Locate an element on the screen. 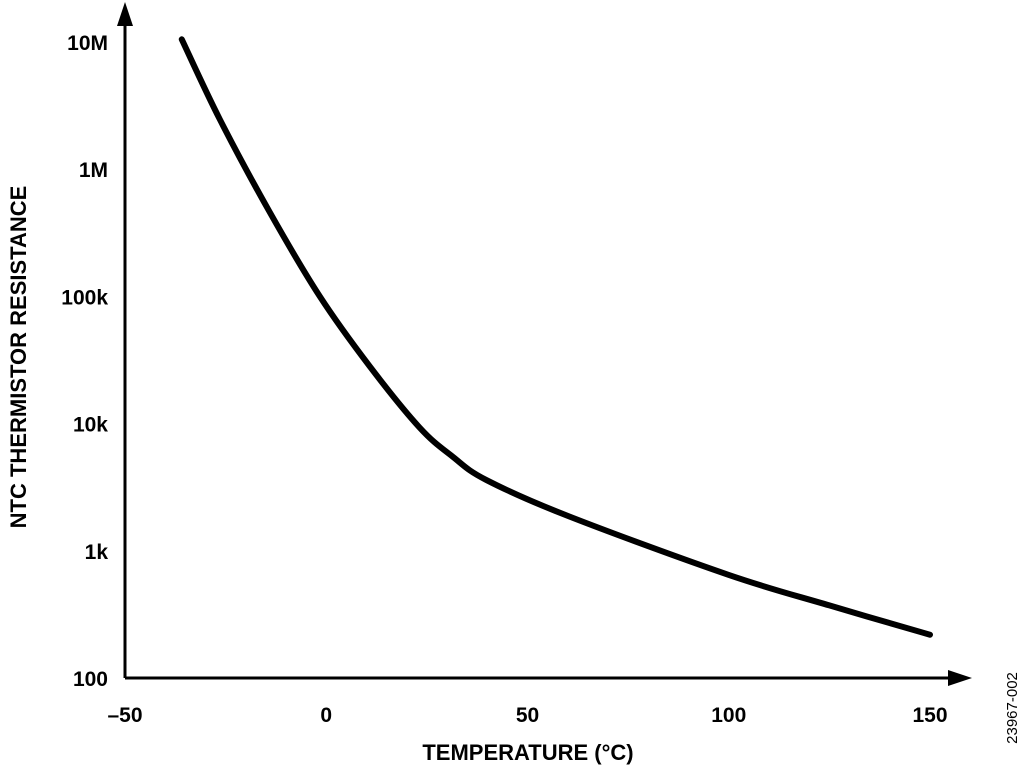  x-axis-arrow is located at coordinates (960, 678).